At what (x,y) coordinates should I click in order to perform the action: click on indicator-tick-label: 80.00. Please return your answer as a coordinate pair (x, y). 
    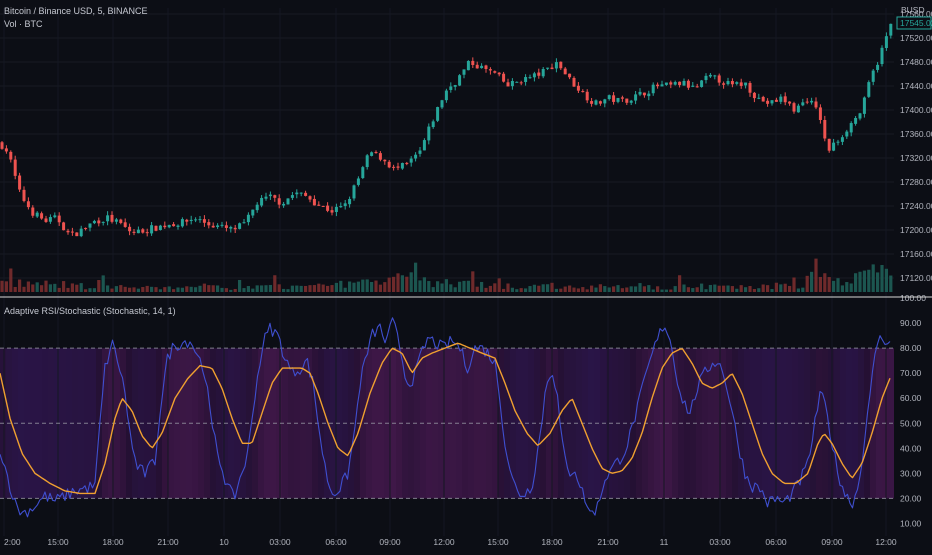
    Looking at the image, I should click on (911, 348).